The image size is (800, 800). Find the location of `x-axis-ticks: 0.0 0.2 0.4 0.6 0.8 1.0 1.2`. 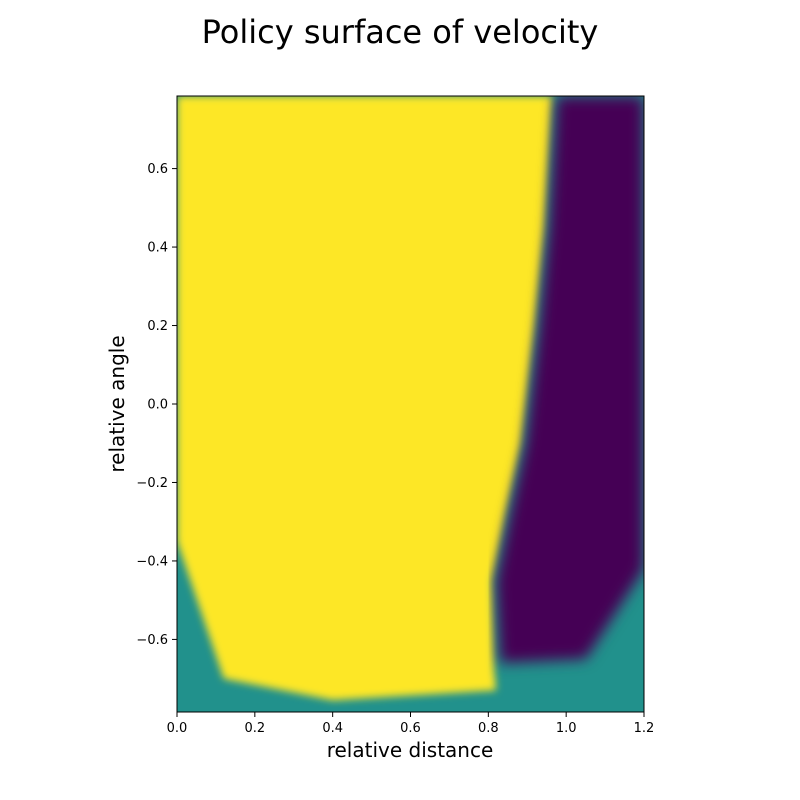

x-axis-ticks: 0.0 0.2 0.4 0.6 0.8 1.0 1.2 is located at coordinates (411, 724).